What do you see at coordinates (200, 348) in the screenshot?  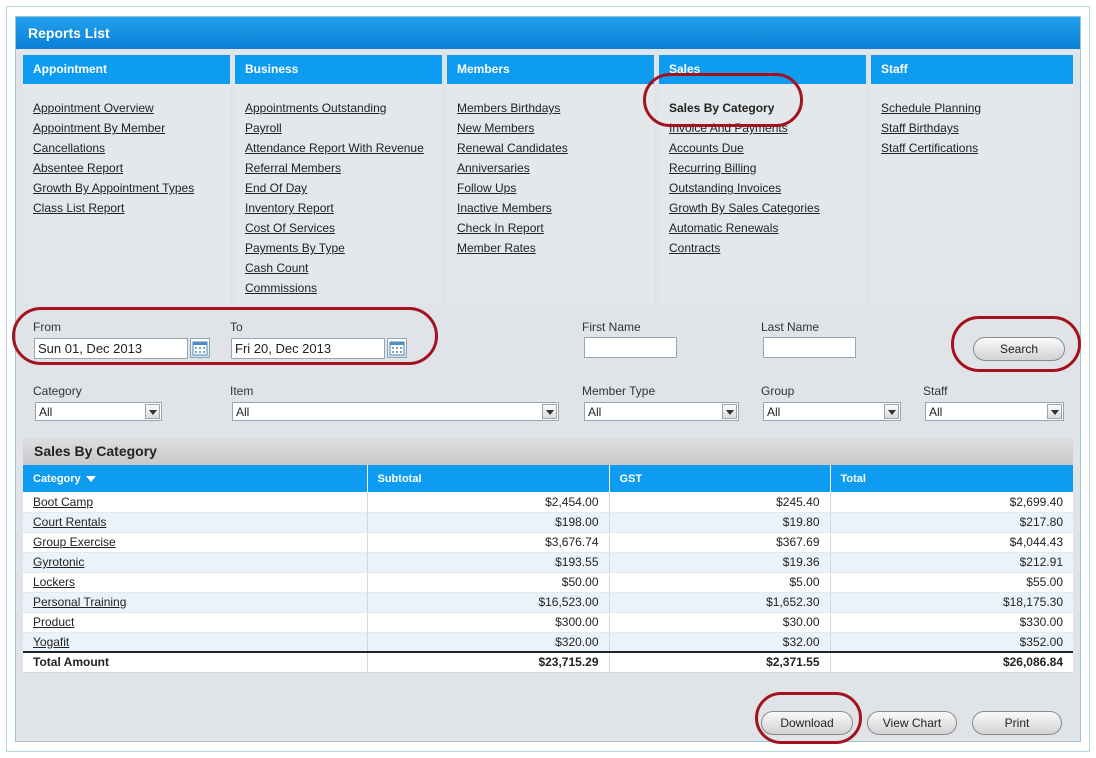 I see `from-calendar-icon` at bounding box center [200, 348].